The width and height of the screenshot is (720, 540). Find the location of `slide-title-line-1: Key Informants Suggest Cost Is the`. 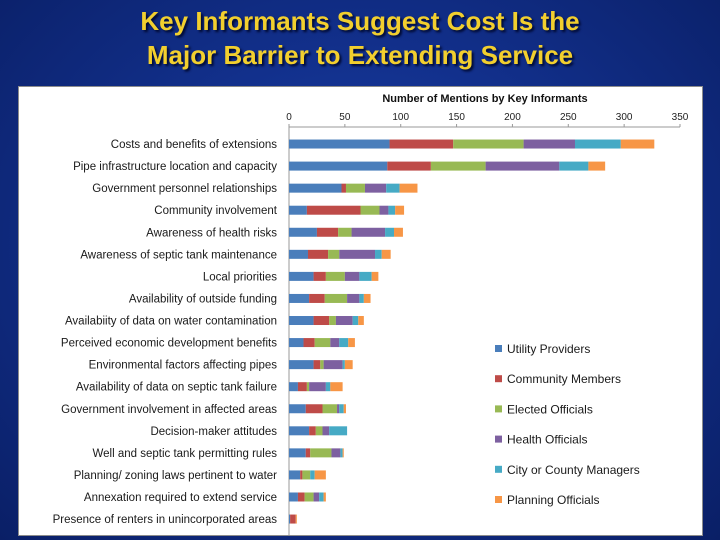

slide-title-line-1: Key Informants Suggest Cost Is the is located at coordinates (360, 21).